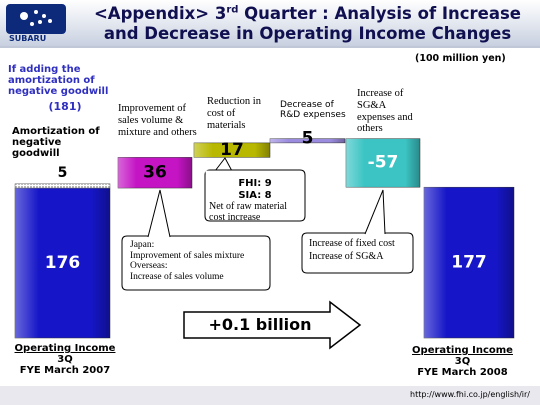  Describe the element at coordinates (160, 13) in the screenshot. I see `title-part: <Appendix> 3` at that location.